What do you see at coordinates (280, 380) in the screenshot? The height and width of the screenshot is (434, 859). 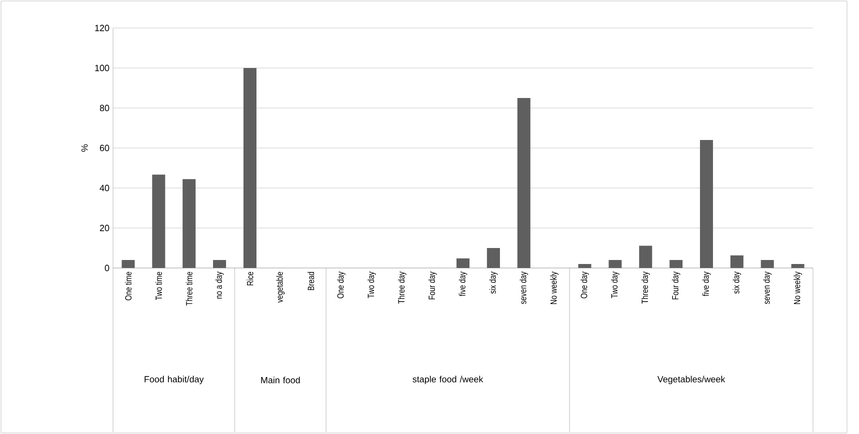 I see `text: Main food` at bounding box center [280, 380].